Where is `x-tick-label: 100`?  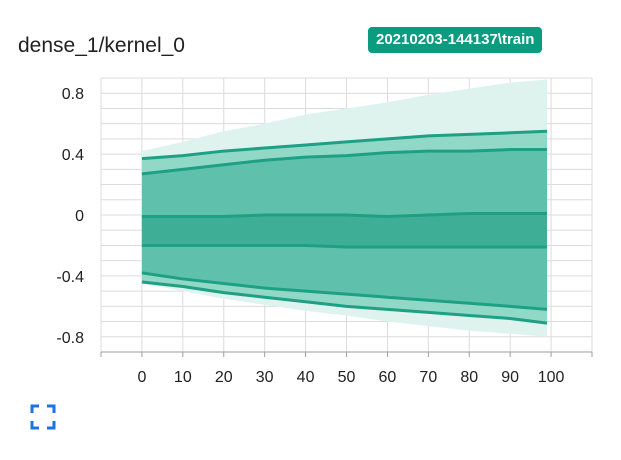 x-tick-label: 100 is located at coordinates (551, 377).